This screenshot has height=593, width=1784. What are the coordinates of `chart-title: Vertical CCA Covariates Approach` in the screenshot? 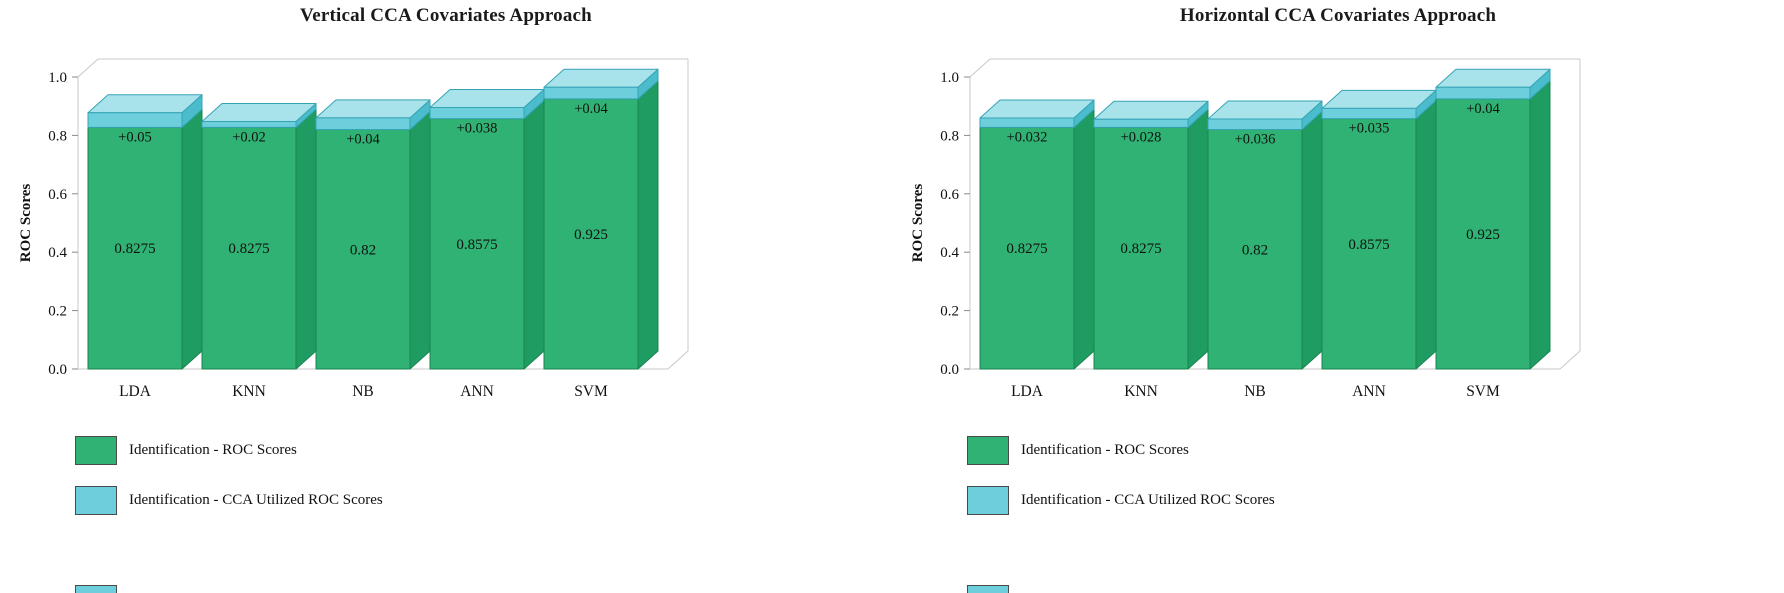 It's located at (446, 15).